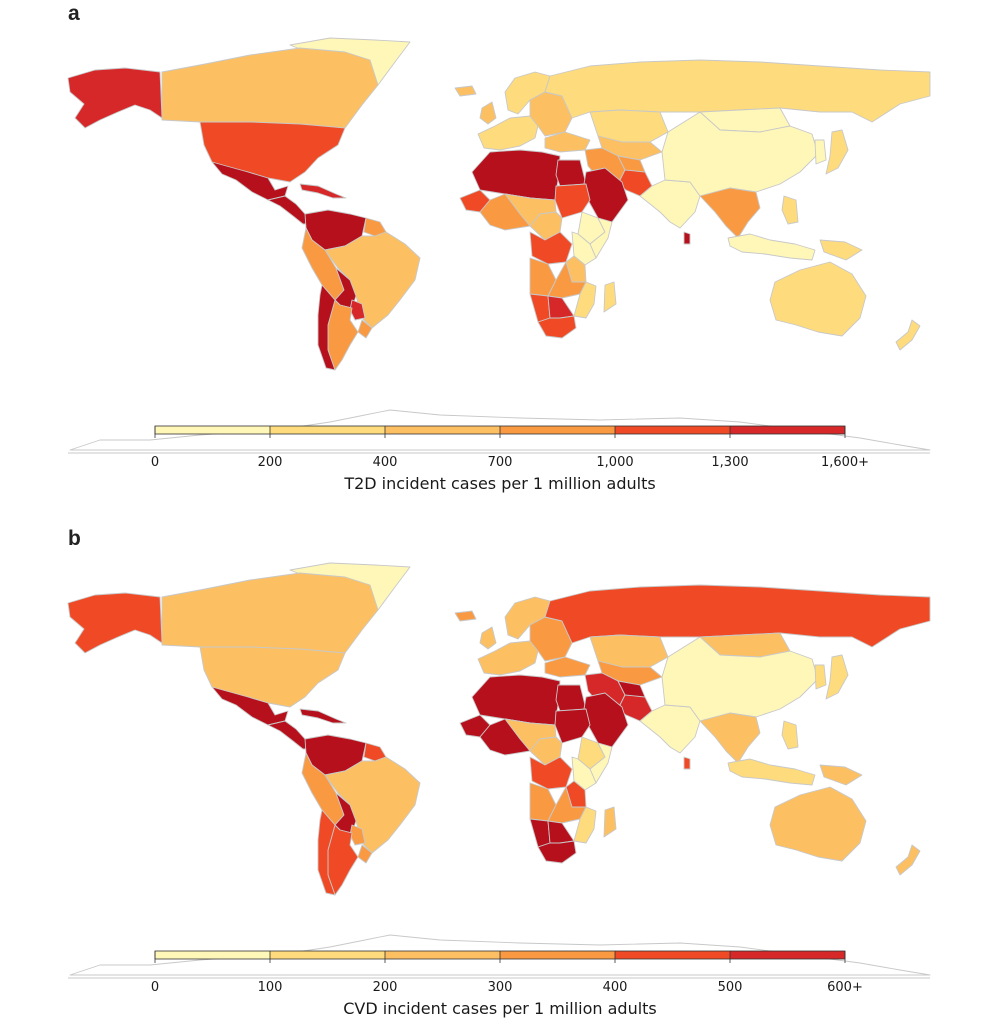 The height and width of the screenshot is (1025, 1000). Describe the element at coordinates (730, 987) in the screenshot. I see `legend-tick-label: 500` at that location.